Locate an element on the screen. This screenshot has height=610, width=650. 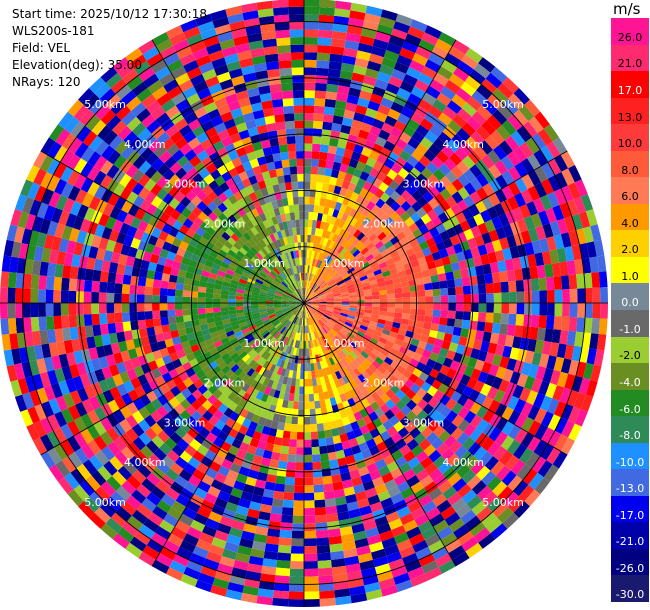
colorbar-segment is located at coordinates (630, 138).